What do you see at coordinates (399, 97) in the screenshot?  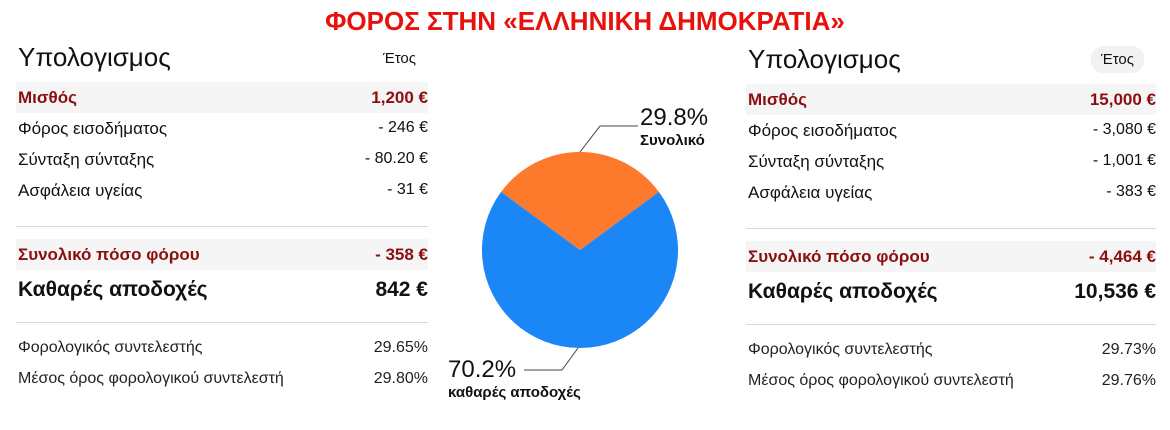 I see `left-salary-value: 1,200 €` at bounding box center [399, 97].